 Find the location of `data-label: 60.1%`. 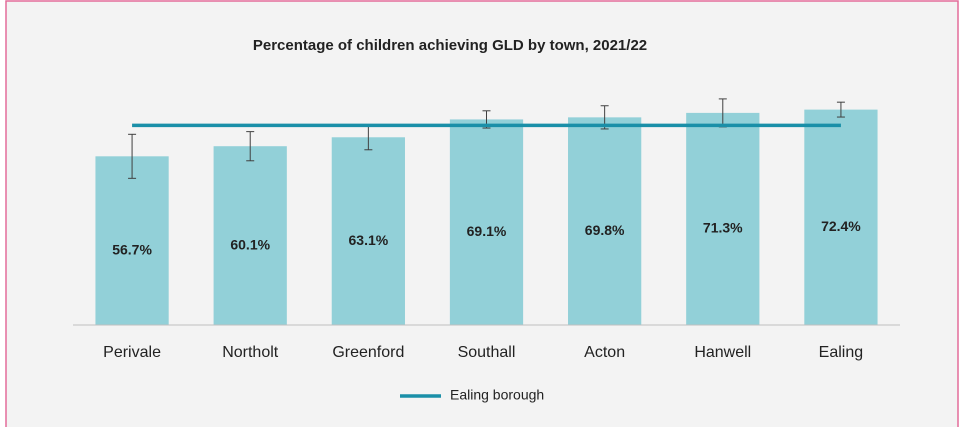

data-label: 60.1% is located at coordinates (250, 244).